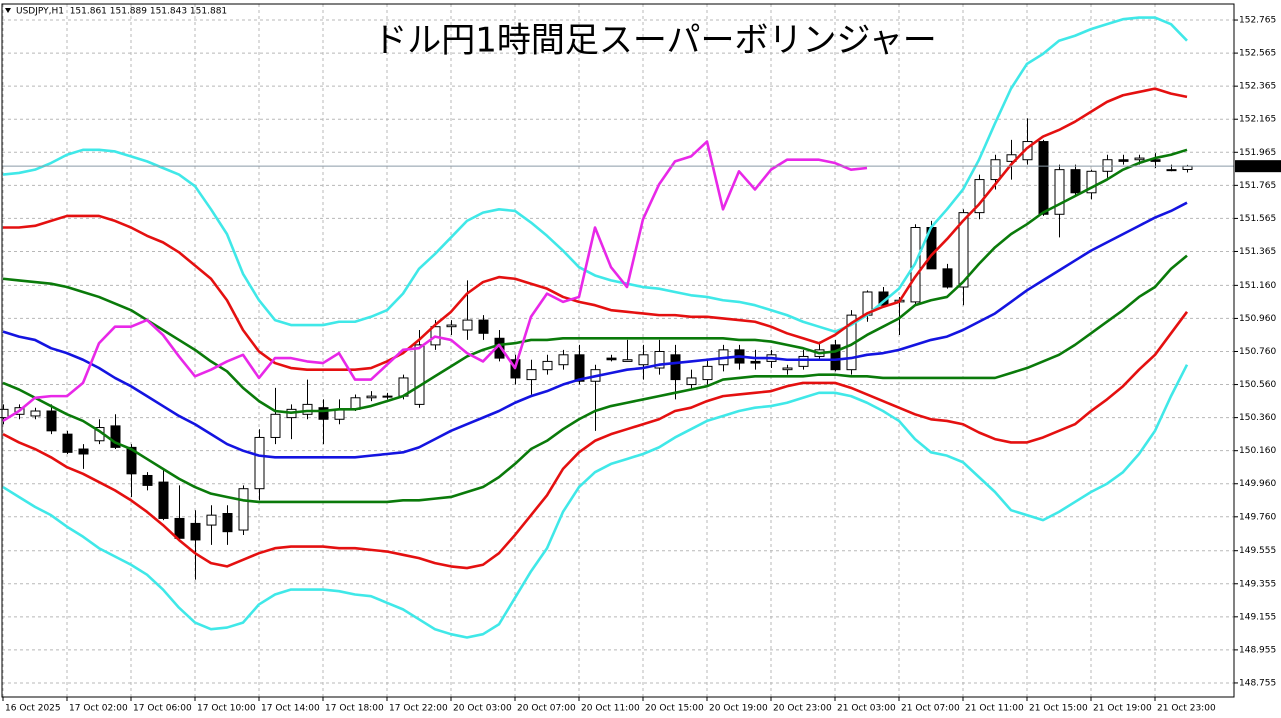  Describe the element at coordinates (1257, 54) in the screenshot. I see `y-tick-label: 152.565` at that location.